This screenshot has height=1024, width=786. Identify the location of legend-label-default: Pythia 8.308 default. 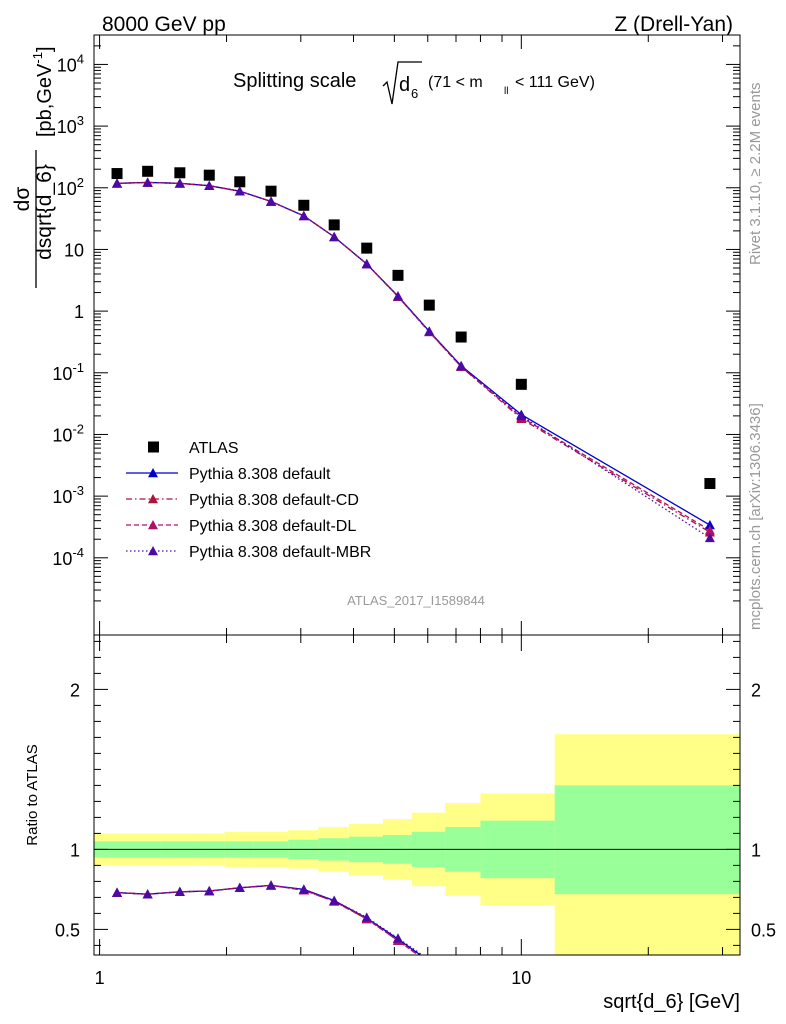
(260, 474).